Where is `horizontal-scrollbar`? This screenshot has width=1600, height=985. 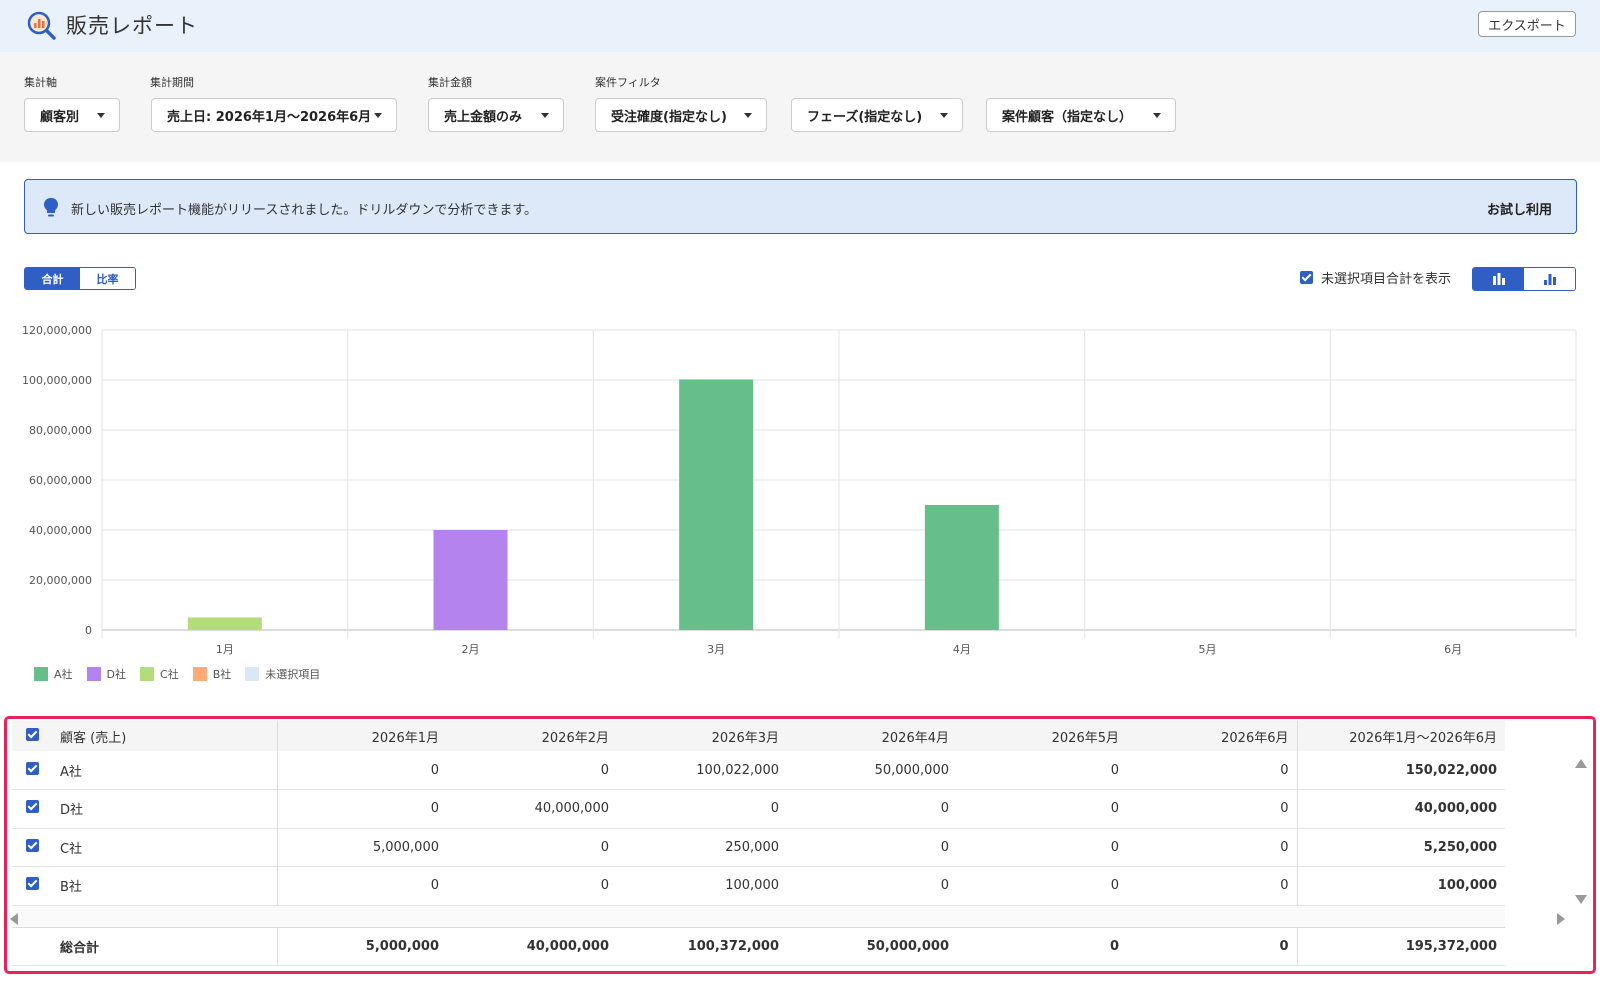 horizontal-scrollbar is located at coordinates (758, 916).